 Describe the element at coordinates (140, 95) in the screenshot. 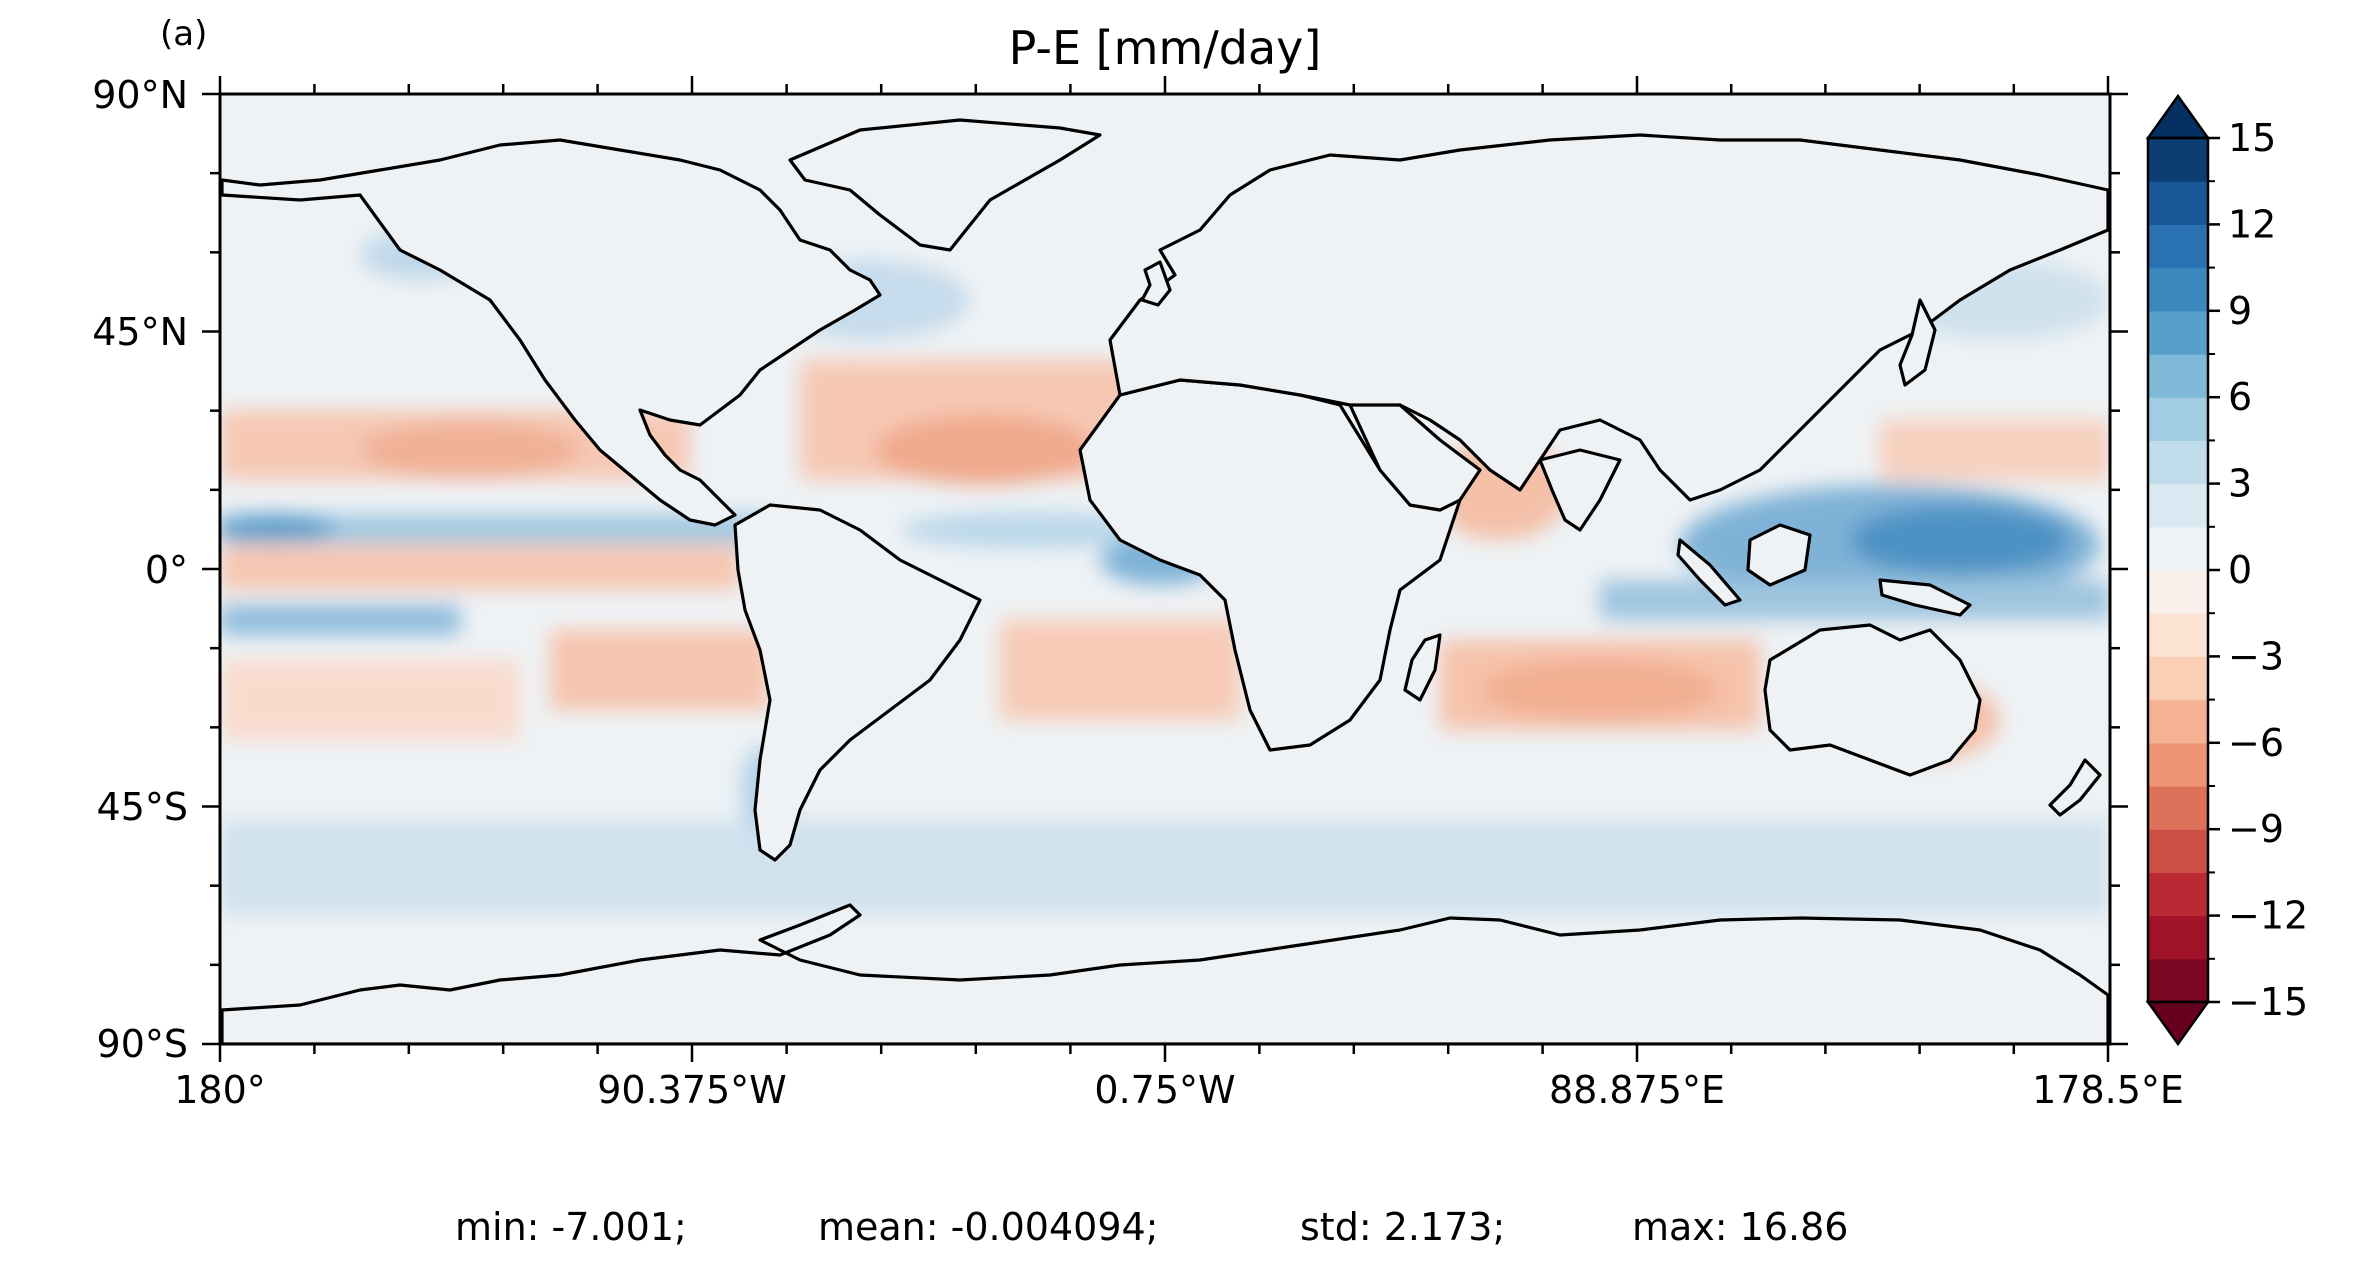

I see `y-tick-label: 90°N` at that location.